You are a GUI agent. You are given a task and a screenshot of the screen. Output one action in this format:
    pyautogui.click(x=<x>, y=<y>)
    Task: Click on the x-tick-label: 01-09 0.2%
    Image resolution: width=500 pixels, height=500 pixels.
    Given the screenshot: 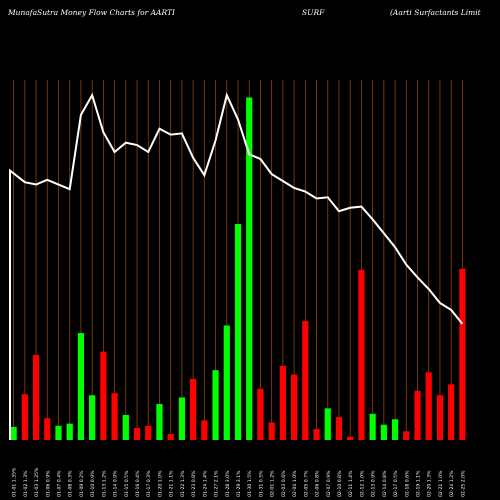 What is the action you would take?
    pyautogui.click(x=82, y=483)
    